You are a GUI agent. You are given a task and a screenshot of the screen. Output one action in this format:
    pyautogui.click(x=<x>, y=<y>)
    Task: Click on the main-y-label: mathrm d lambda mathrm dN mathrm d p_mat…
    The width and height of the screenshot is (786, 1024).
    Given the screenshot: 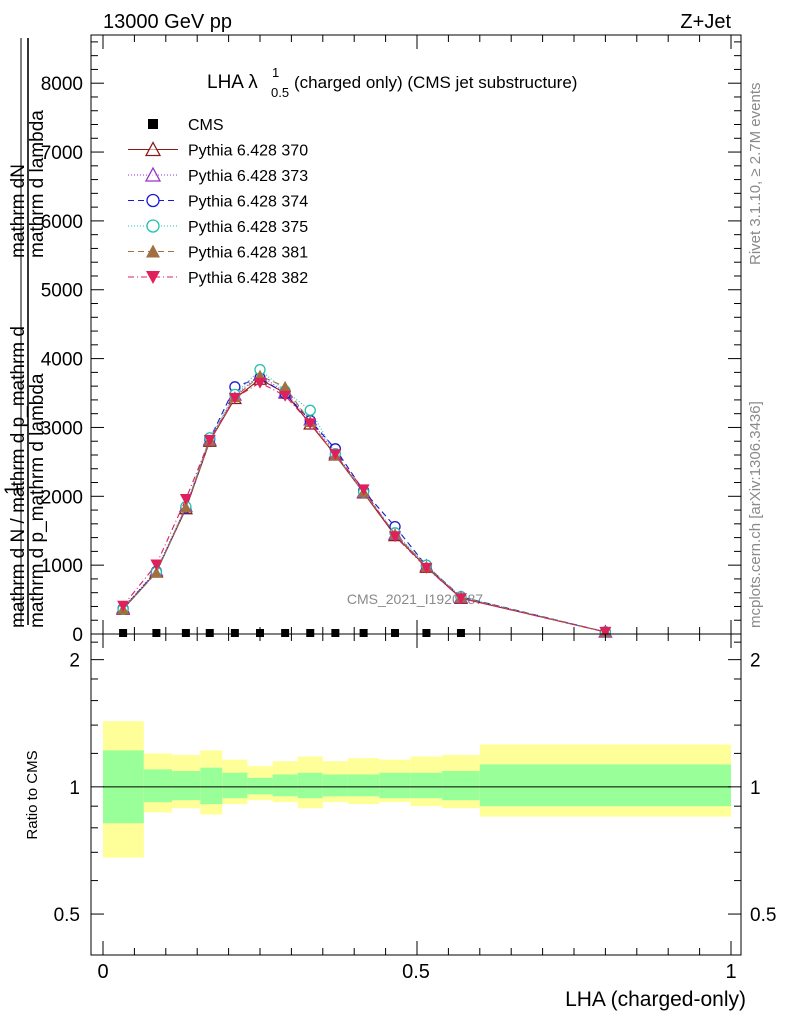 What is the action you would take?
    pyautogui.click(x=25, y=333)
    